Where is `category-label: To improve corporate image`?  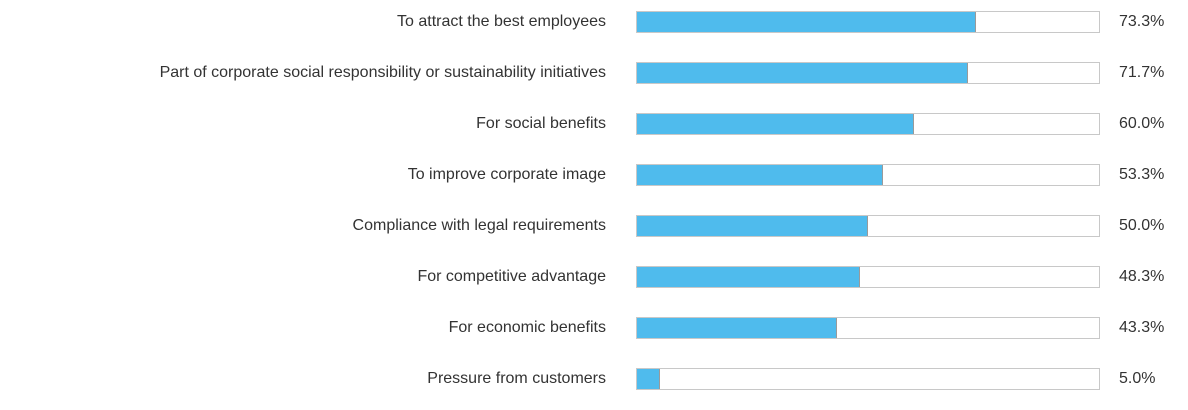
category-label: To improve corporate image is located at coordinates (506, 174).